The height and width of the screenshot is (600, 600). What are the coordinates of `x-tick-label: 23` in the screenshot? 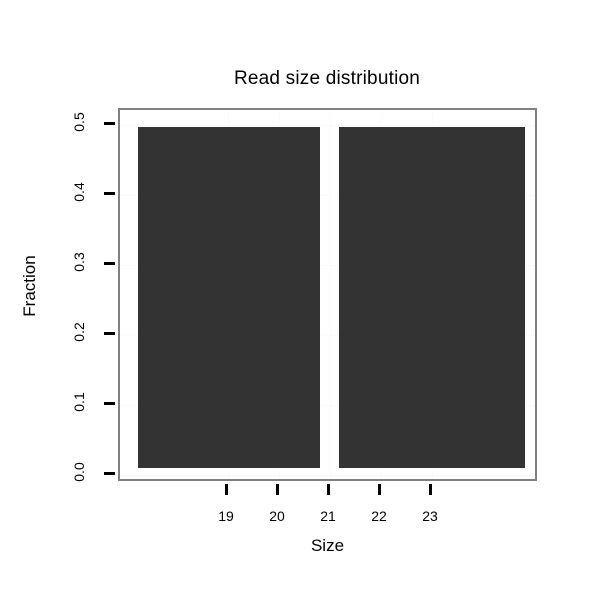 It's located at (430, 516).